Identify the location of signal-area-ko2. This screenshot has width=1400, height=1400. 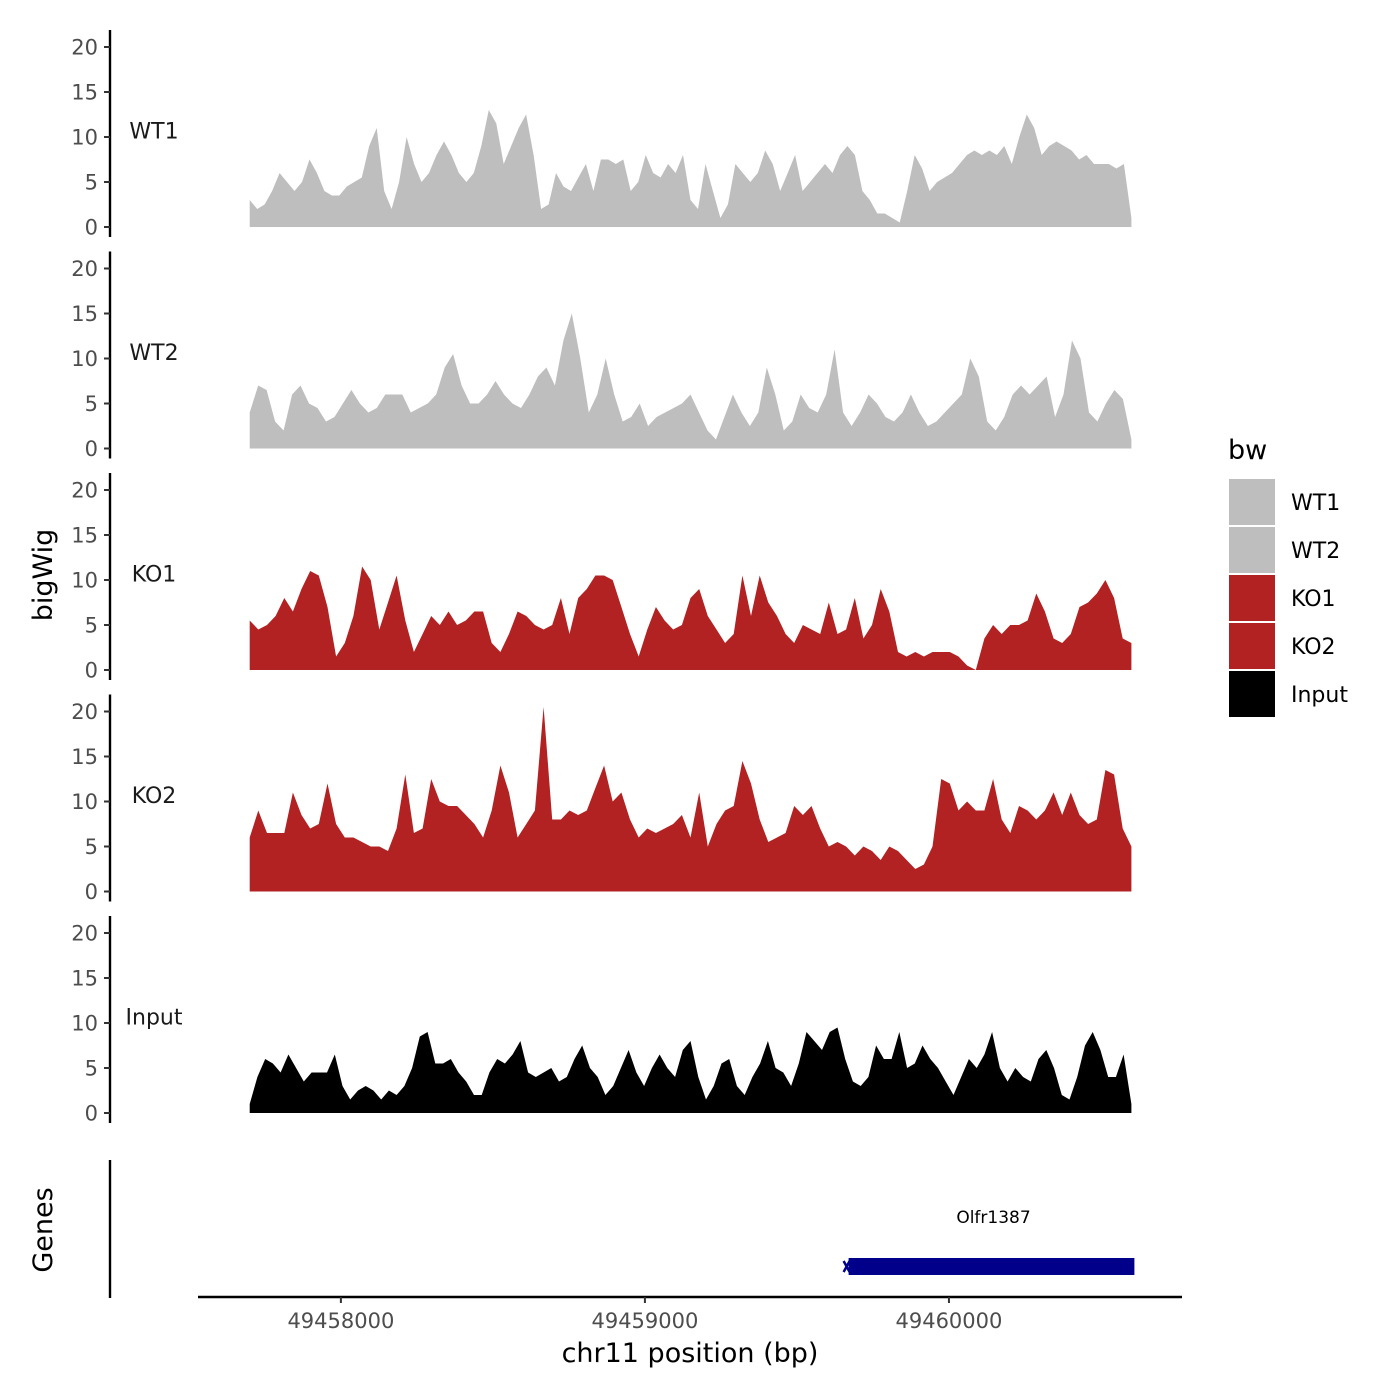
(690, 799).